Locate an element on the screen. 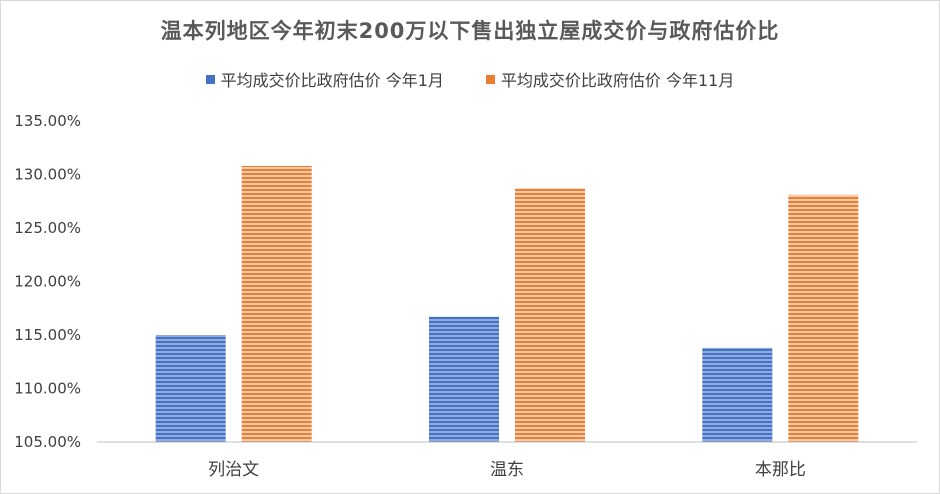 This screenshot has width=940, height=494. legend-item-nov: 平均成交价比政府估价 今年11月 is located at coordinates (610, 79).